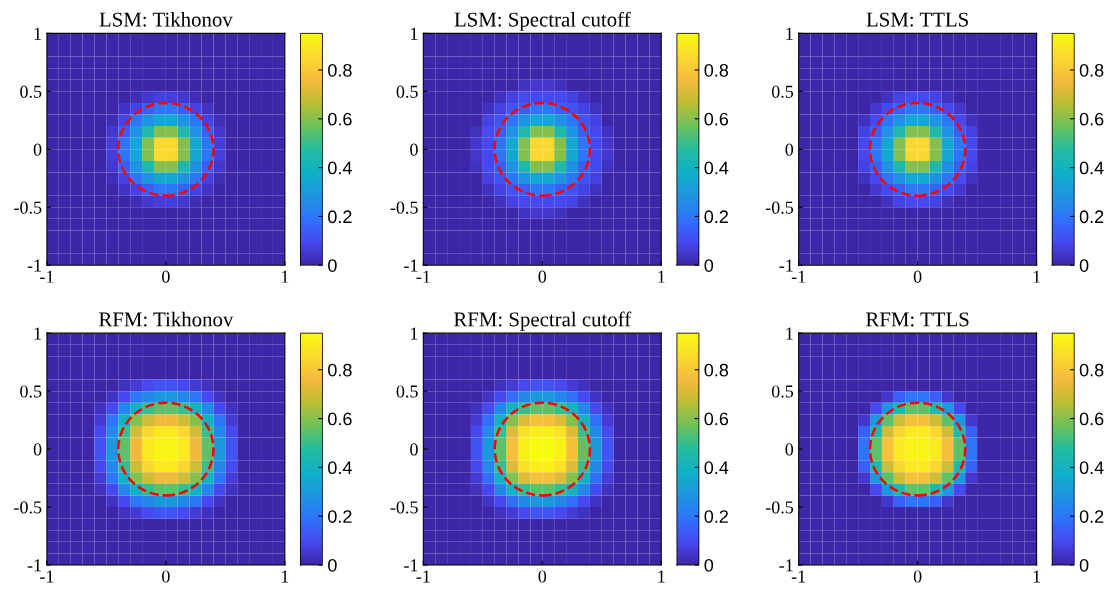 This screenshot has height=596, width=1117. Describe the element at coordinates (166, 319) in the screenshot. I see `chart-title: RFM: Tikhonov` at that location.